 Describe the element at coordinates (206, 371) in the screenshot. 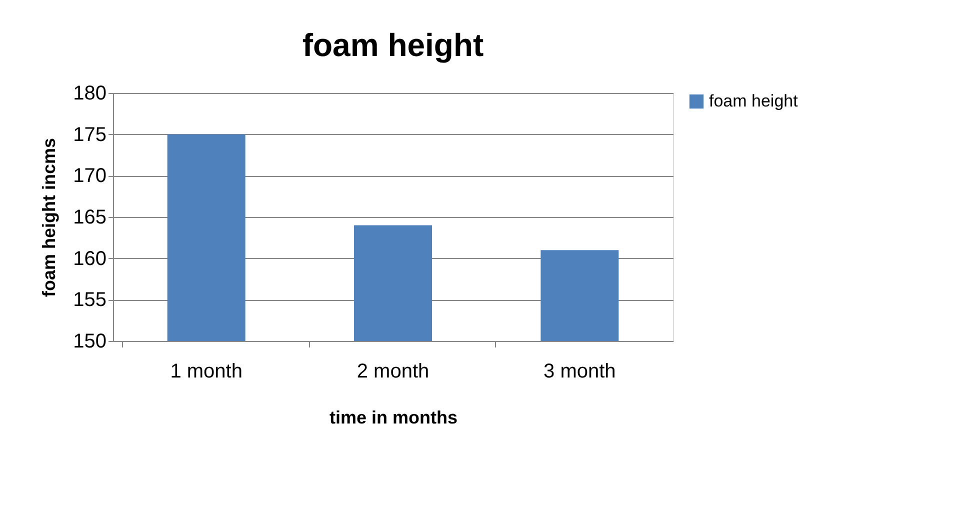

I see `x-tick-label: 1 month` at that location.